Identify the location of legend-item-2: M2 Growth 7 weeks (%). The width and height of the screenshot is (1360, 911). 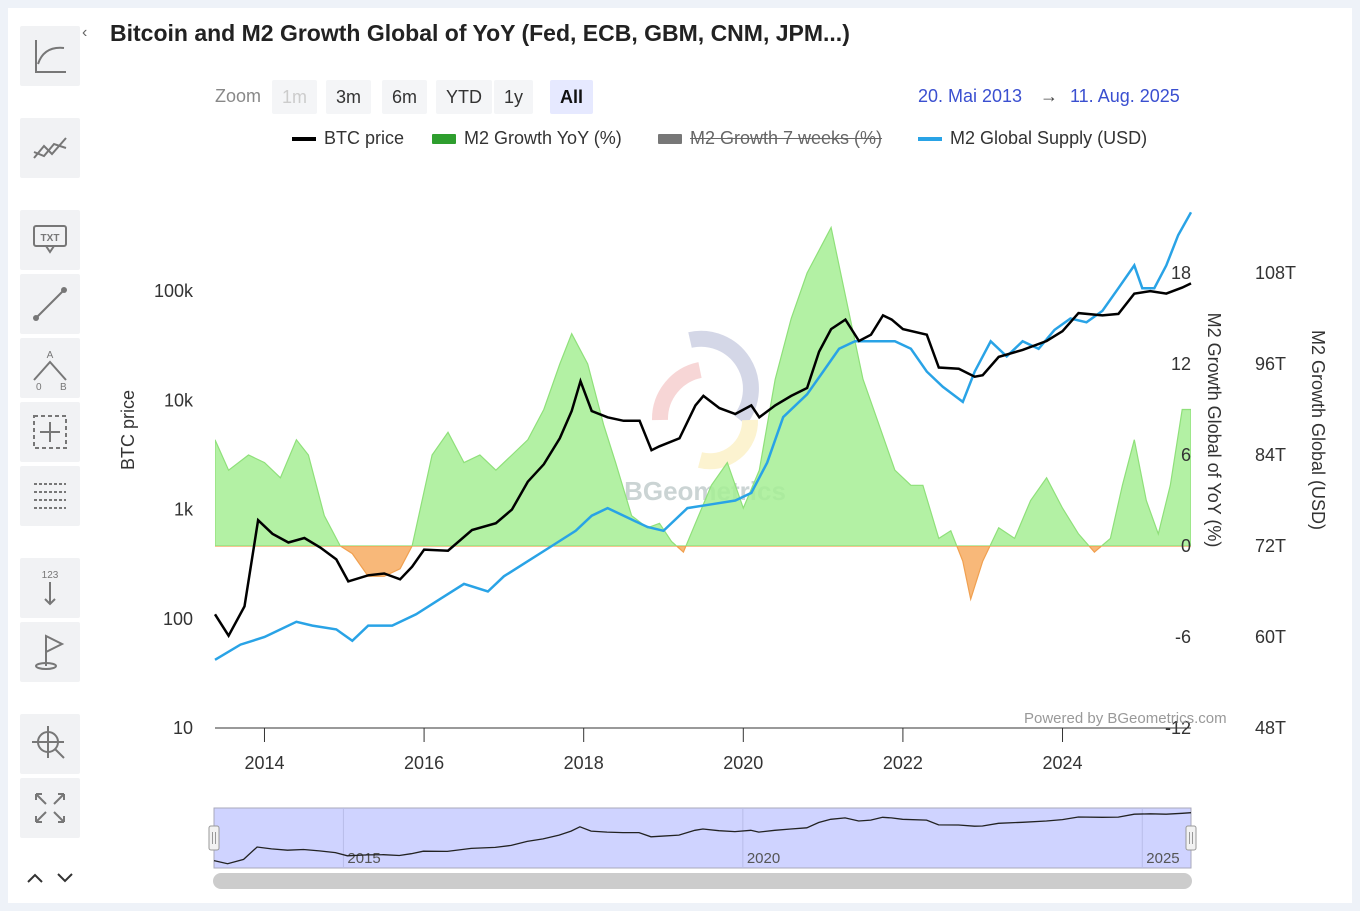
(770, 138).